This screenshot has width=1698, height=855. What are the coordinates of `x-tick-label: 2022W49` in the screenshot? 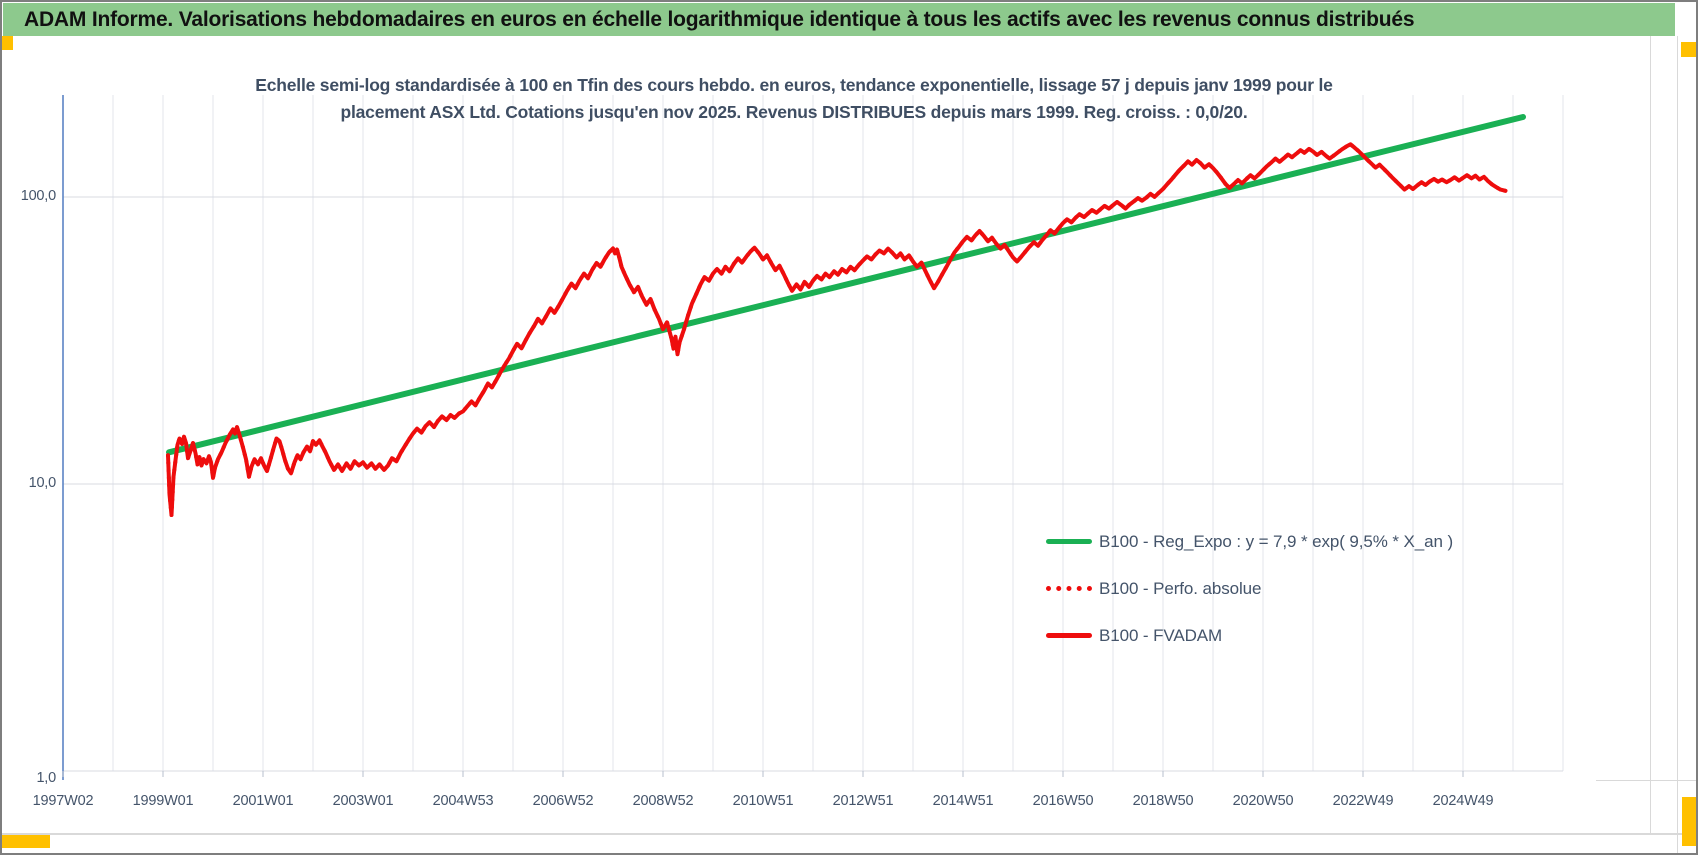 It's located at (1363, 801).